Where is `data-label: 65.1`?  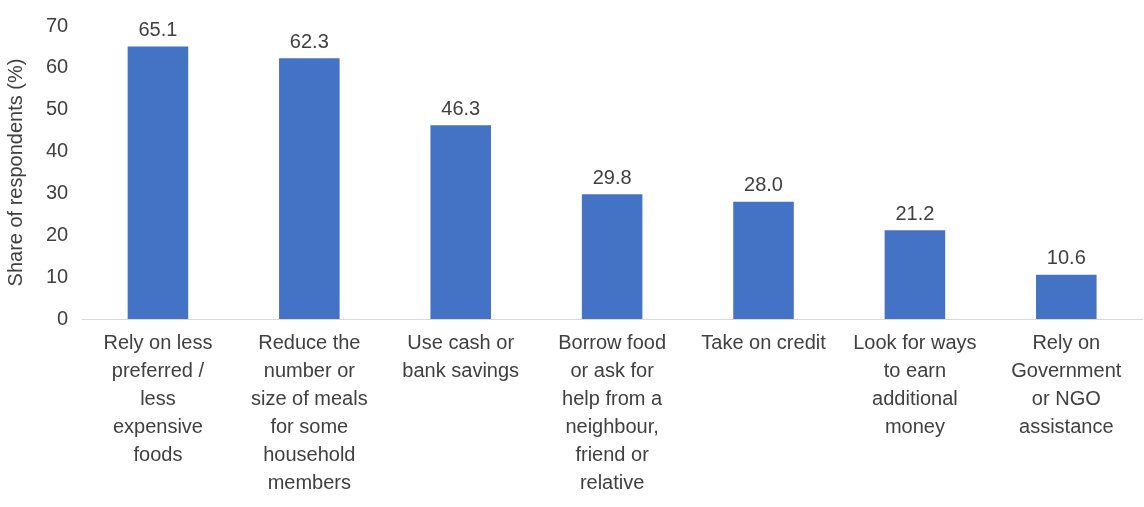 data-label: 65.1 is located at coordinates (158, 29).